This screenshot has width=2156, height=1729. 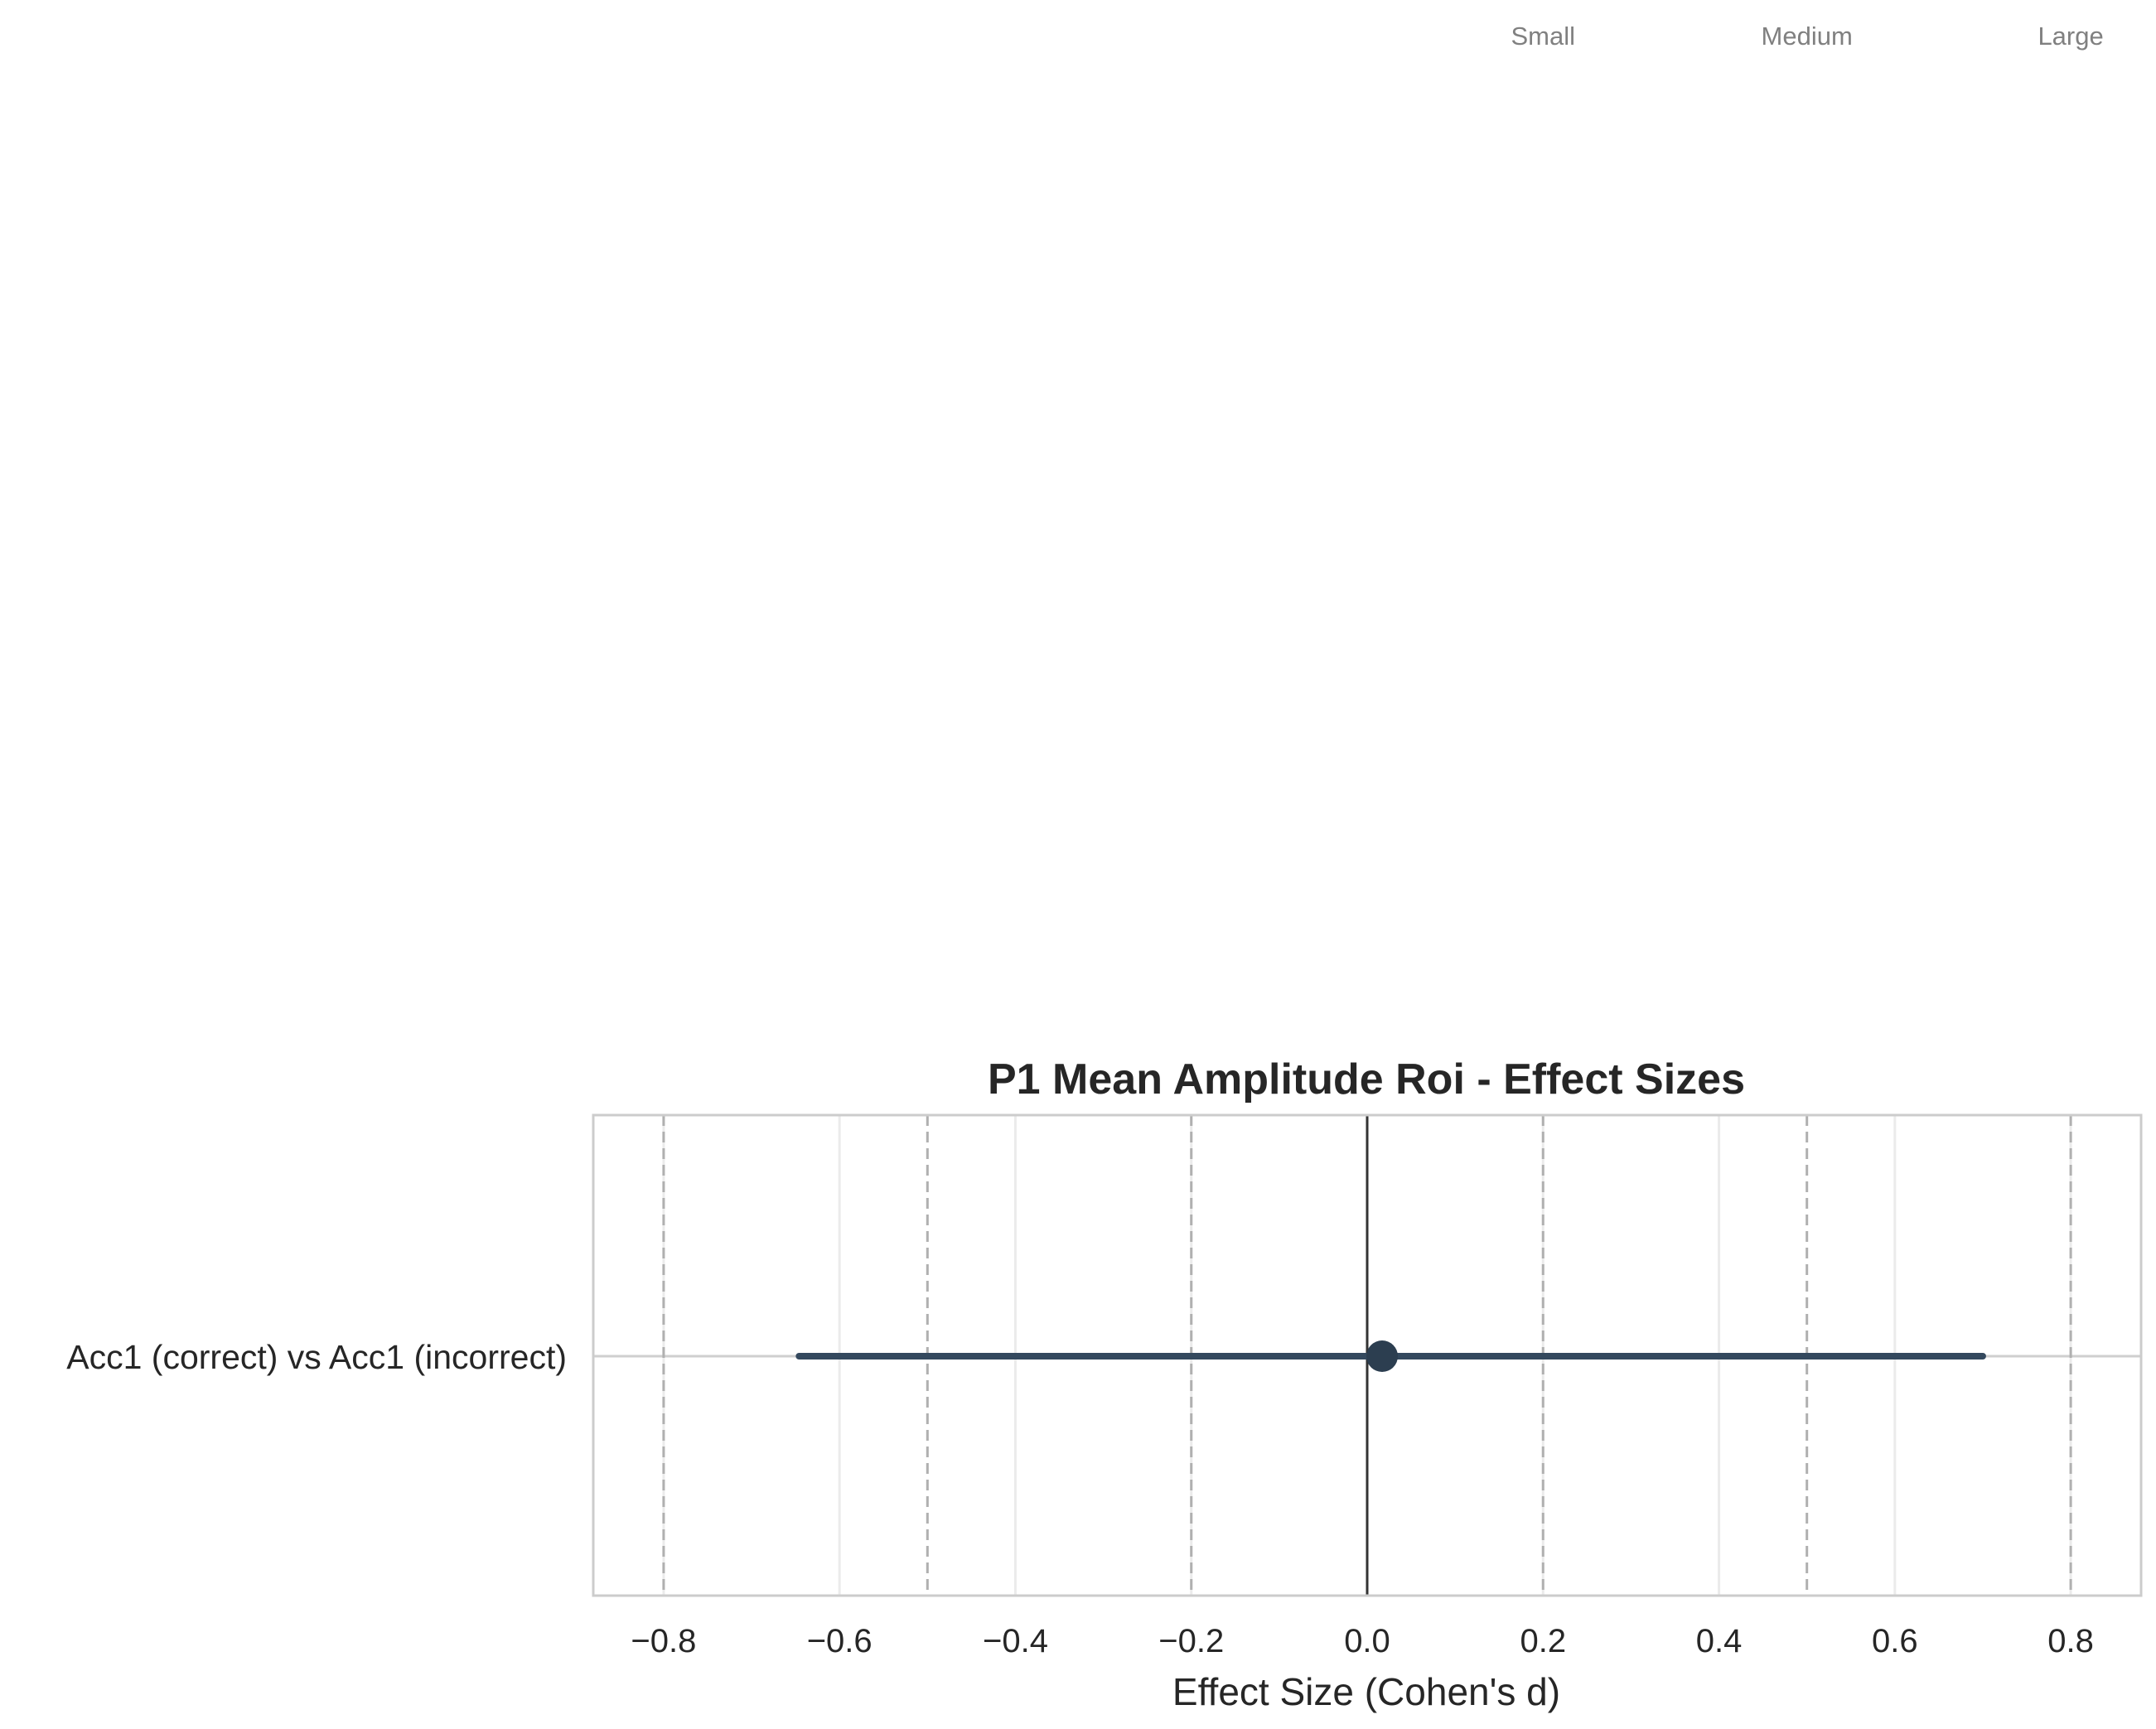 I want to click on x-tick-label: −0.6, so click(x=840, y=1641).